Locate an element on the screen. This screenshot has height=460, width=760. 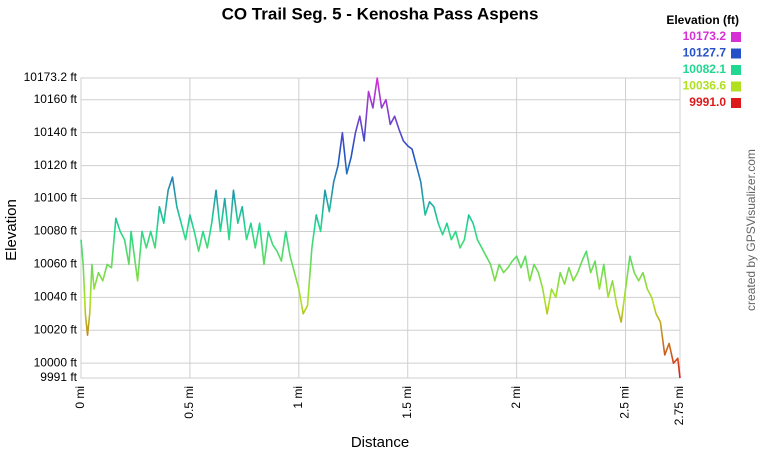
y-axis-title: Elevation is located at coordinates (11, 230).